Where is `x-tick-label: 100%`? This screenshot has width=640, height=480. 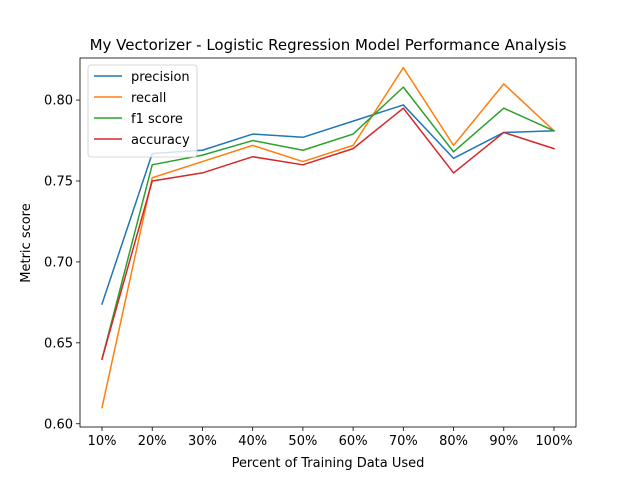
x-tick-label: 100% is located at coordinates (553, 441).